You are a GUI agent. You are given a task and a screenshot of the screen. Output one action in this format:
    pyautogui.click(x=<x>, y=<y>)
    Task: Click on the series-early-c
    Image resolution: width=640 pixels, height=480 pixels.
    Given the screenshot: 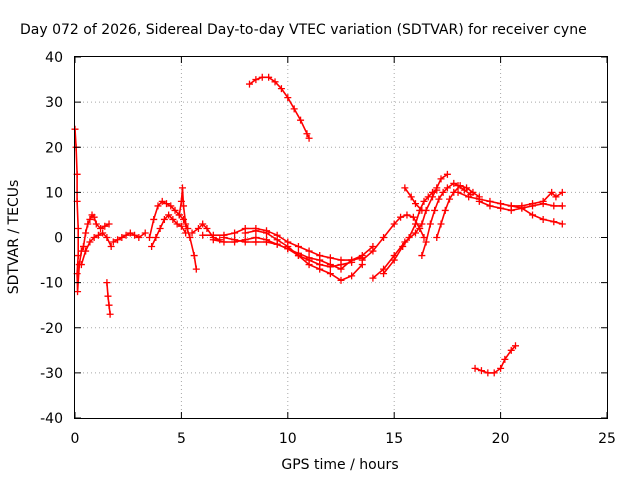 What is the action you would take?
    pyautogui.click(x=129, y=237)
    